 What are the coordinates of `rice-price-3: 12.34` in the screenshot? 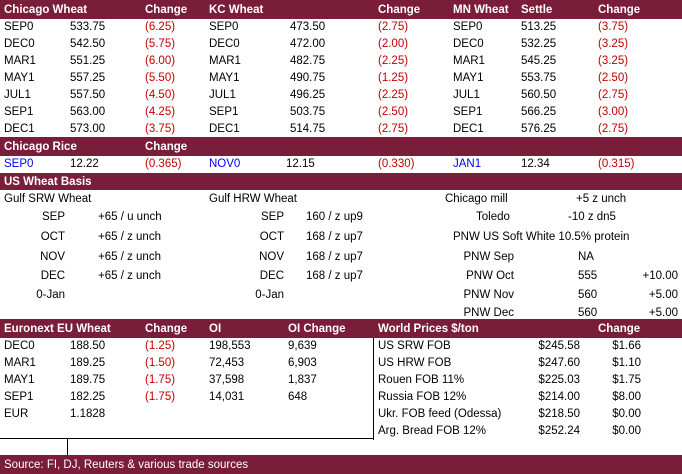 It's located at (535, 164).